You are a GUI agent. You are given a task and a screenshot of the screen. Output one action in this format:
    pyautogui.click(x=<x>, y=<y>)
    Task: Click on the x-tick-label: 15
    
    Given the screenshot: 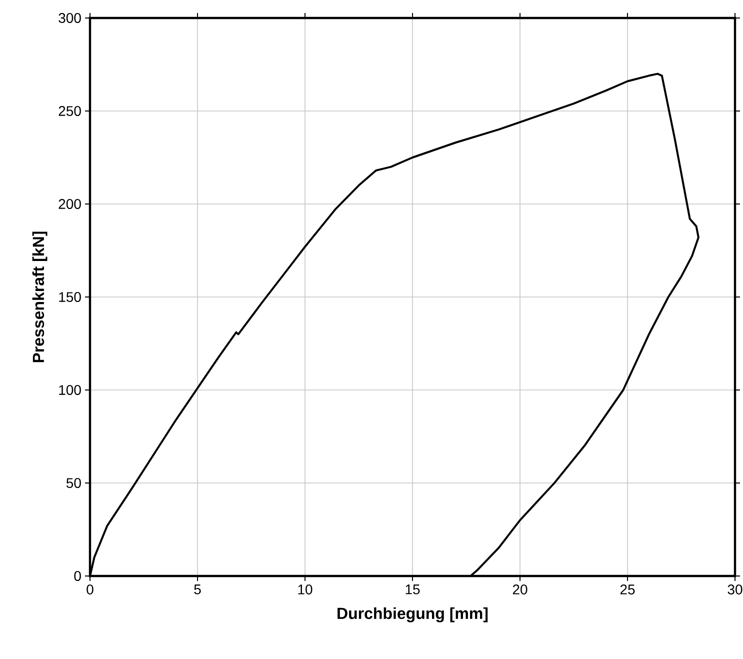 What is the action you would take?
    pyautogui.click(x=413, y=589)
    